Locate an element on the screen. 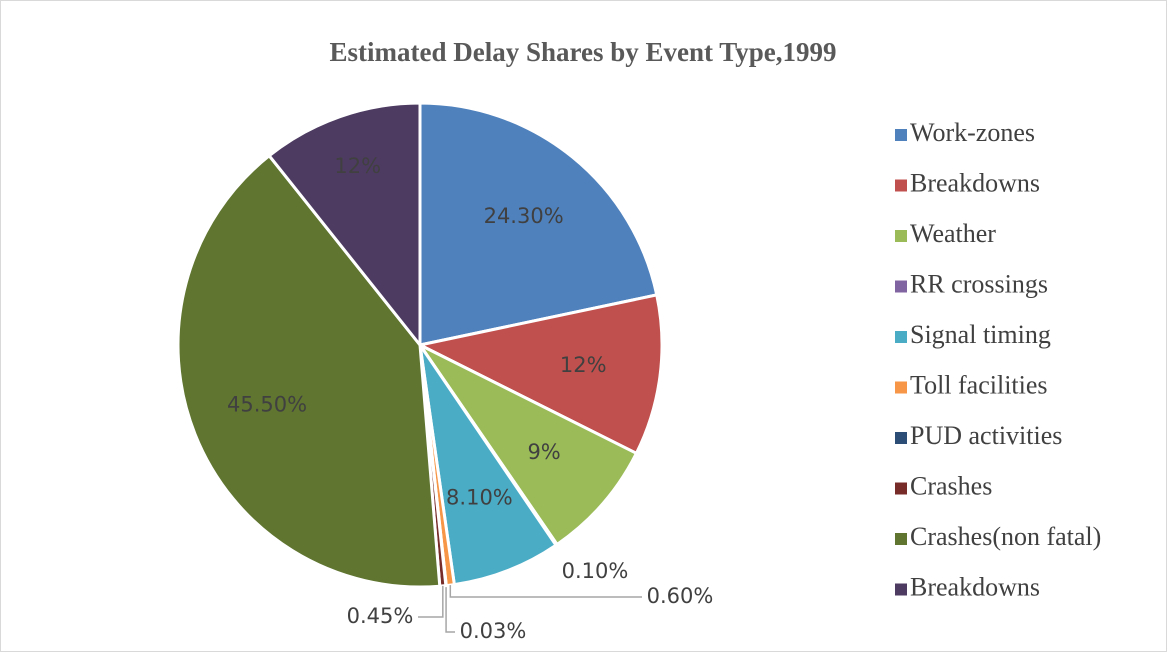 This screenshot has width=1167, height=652. legend-label: Weather is located at coordinates (953, 233).